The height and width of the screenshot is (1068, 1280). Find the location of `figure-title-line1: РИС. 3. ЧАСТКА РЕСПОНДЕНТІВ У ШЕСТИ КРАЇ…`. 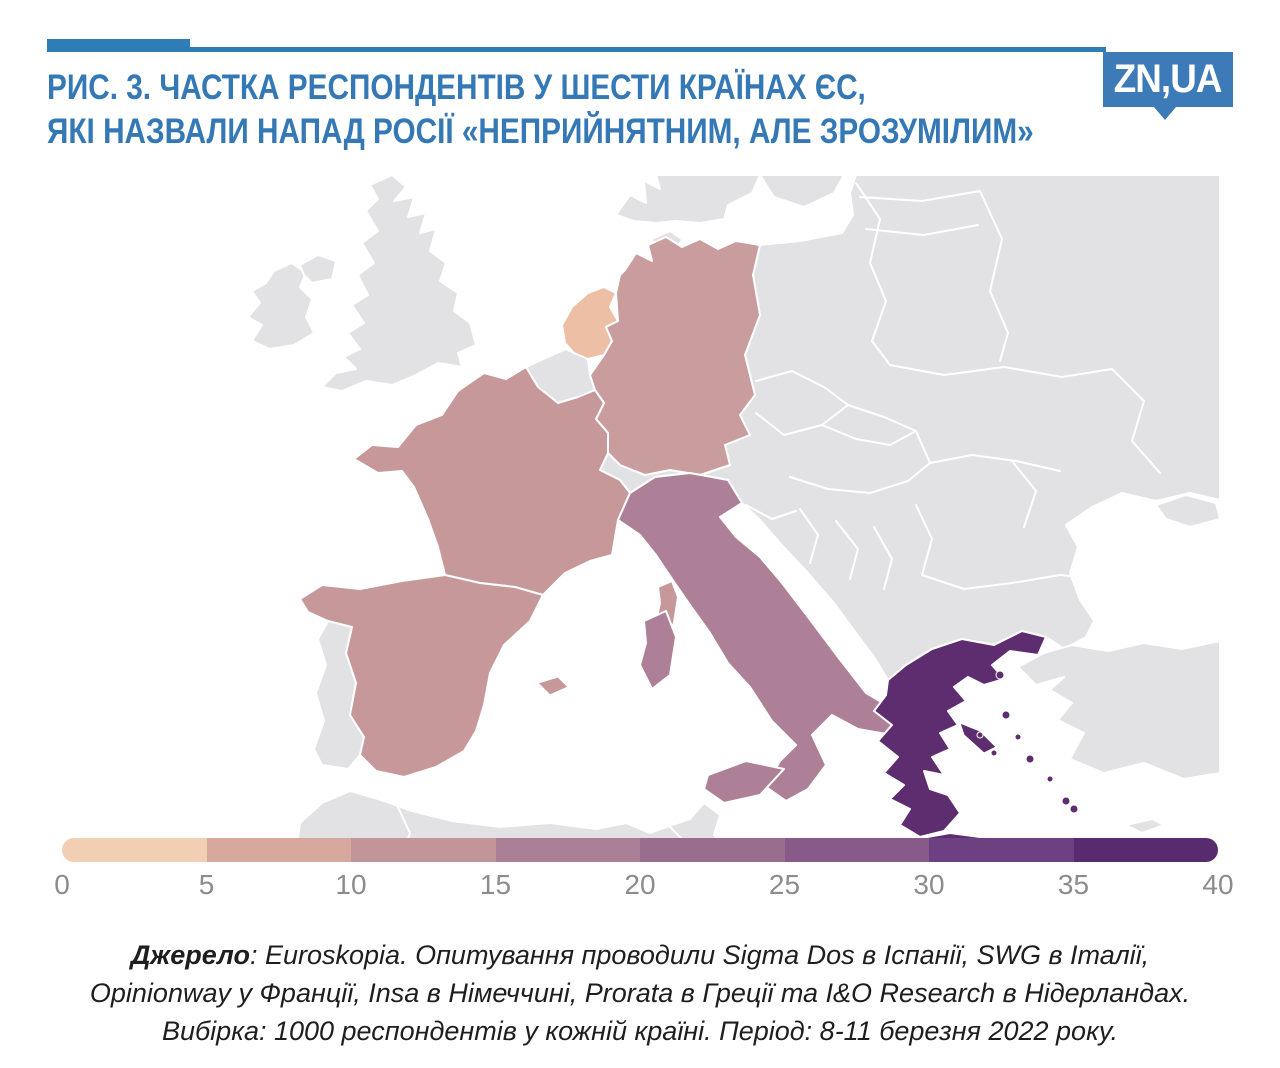

figure-title-line1: РИС. 3. ЧАСТКА РЕСПОНДЕНТІВ У ШЕСТИ КРАЇ… is located at coordinates (456, 87).